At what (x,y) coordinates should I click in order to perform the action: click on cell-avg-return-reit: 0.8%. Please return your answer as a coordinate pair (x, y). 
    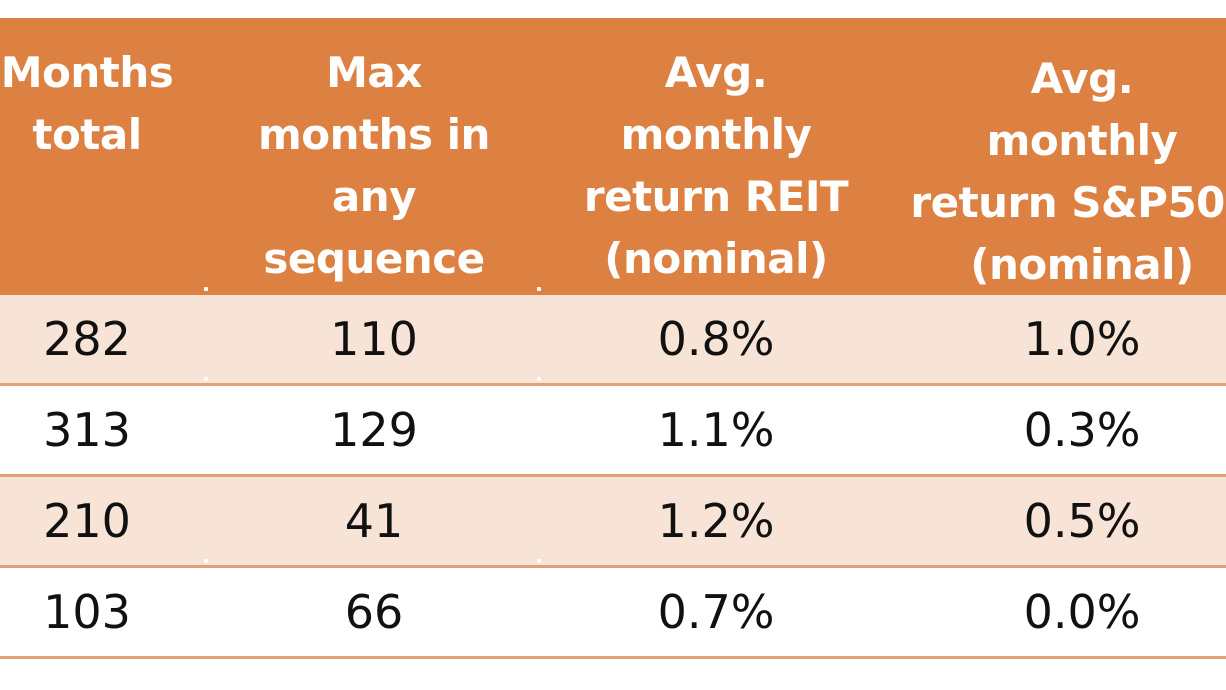
    Looking at the image, I should click on (716, 339).